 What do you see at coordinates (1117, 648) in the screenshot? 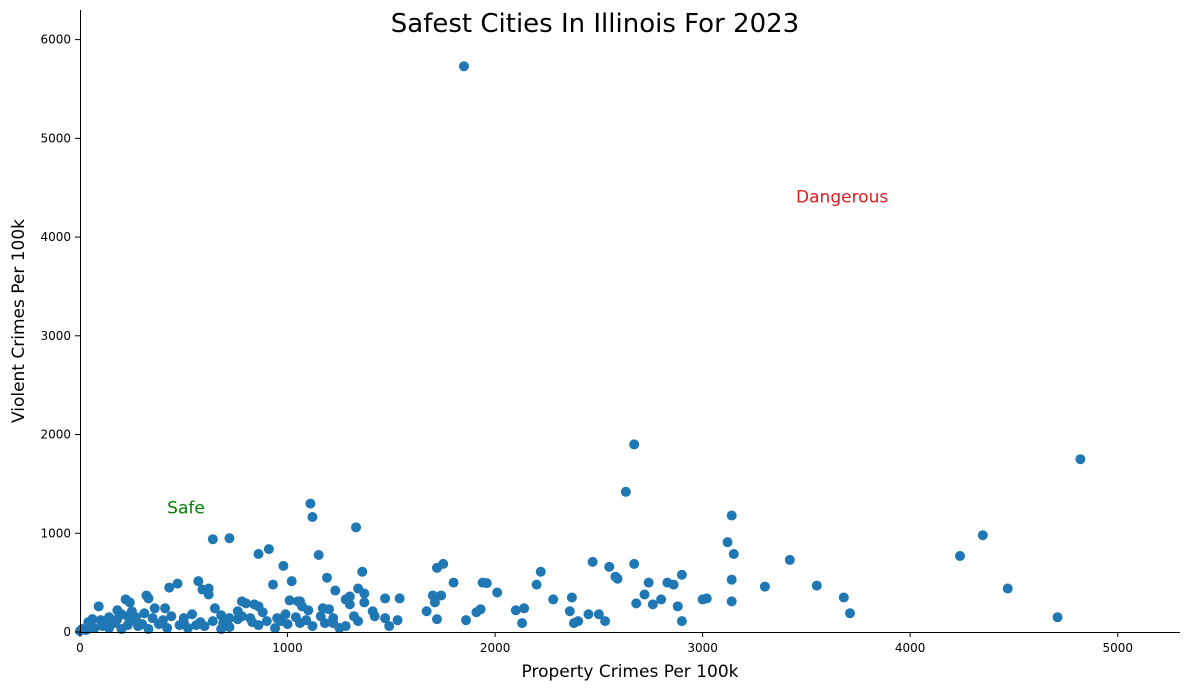
I see `x-tick-label: 5000` at bounding box center [1117, 648].